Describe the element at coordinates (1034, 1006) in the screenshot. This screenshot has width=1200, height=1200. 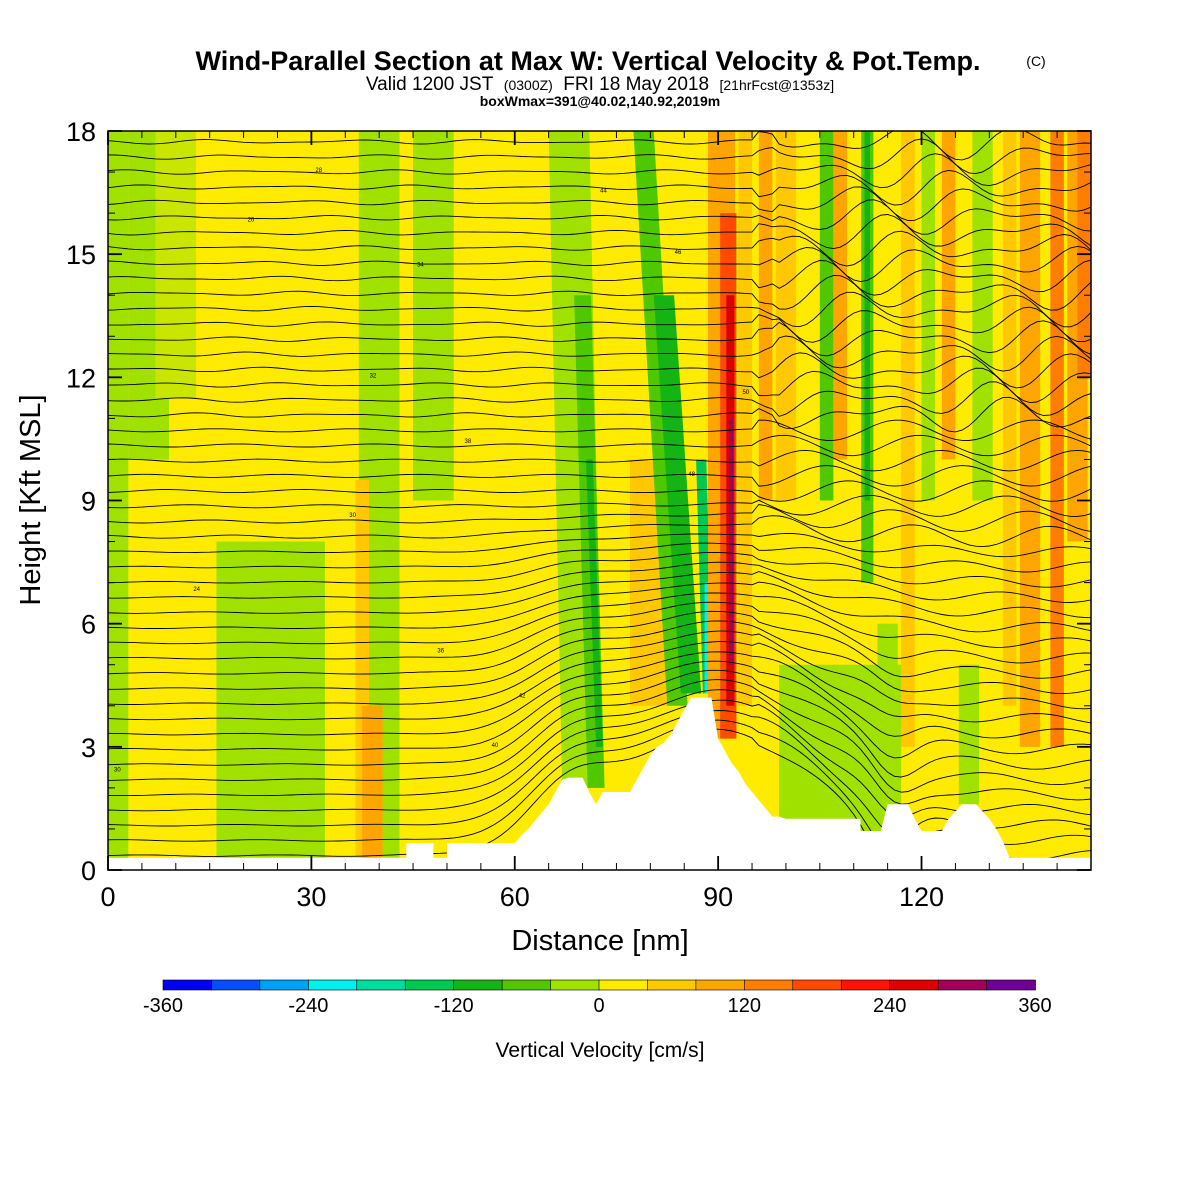
I see `colorbar-tick-label: 360` at that location.